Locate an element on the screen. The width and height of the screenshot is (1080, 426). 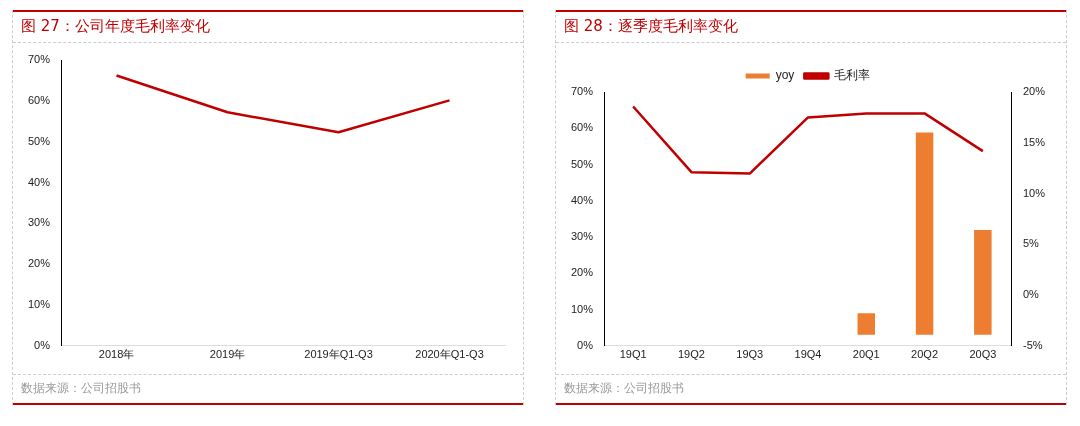
y2-tick-label: -5% is located at coordinates (1032, 344).